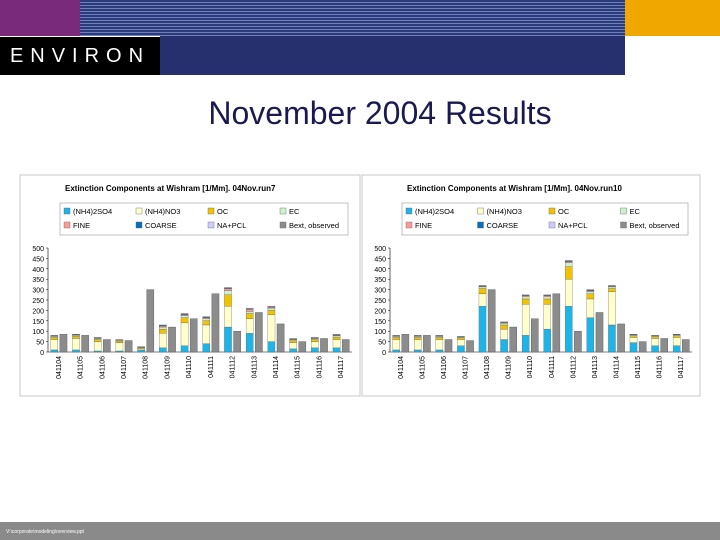 This screenshot has width=720, height=540. I want to click on y-tick-label: 200, so click(38, 311).